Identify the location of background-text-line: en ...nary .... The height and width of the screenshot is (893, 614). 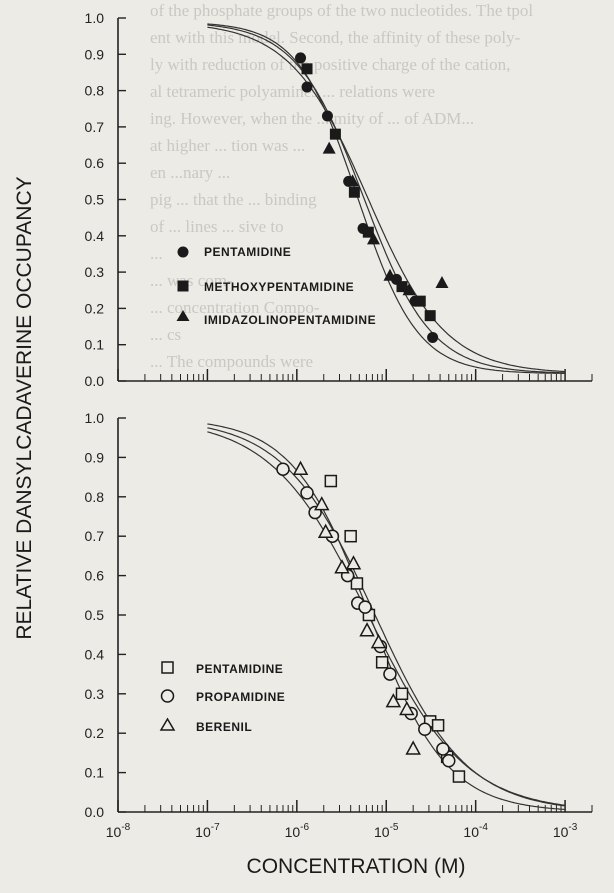
(190, 172).